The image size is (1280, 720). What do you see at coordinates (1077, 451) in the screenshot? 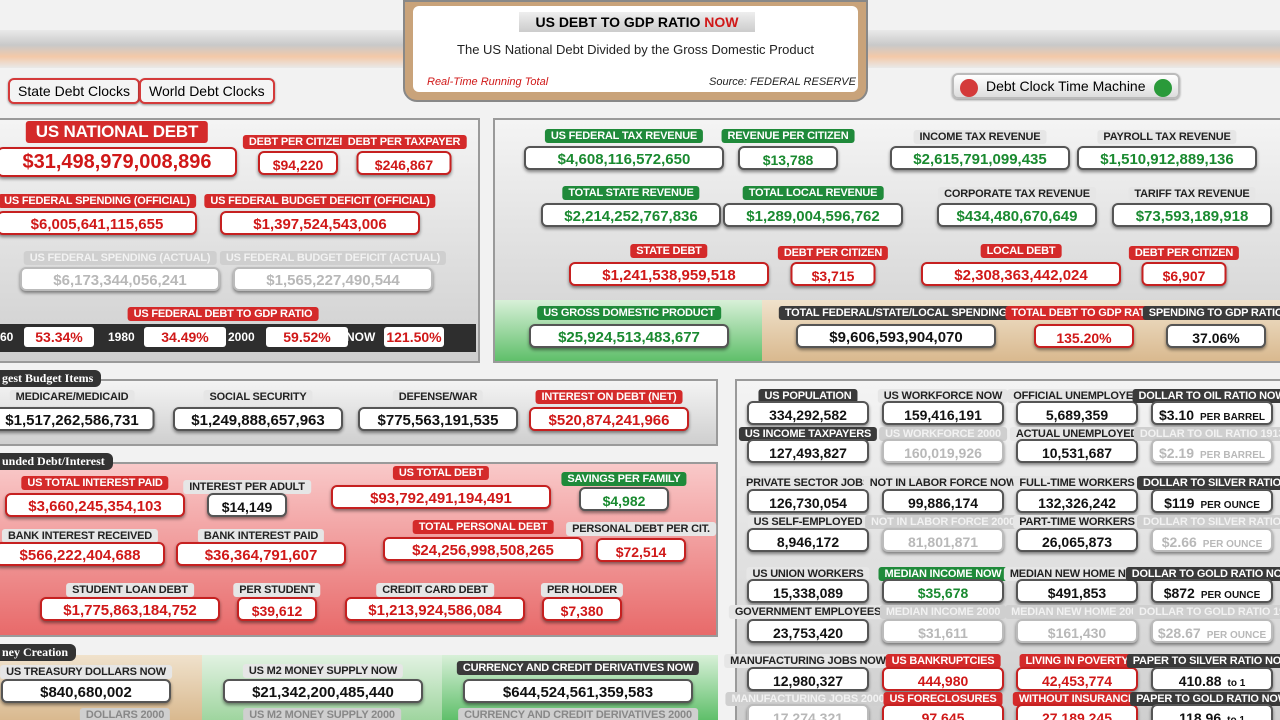
I see `clock-value: 10,531,687` at bounding box center [1077, 451].